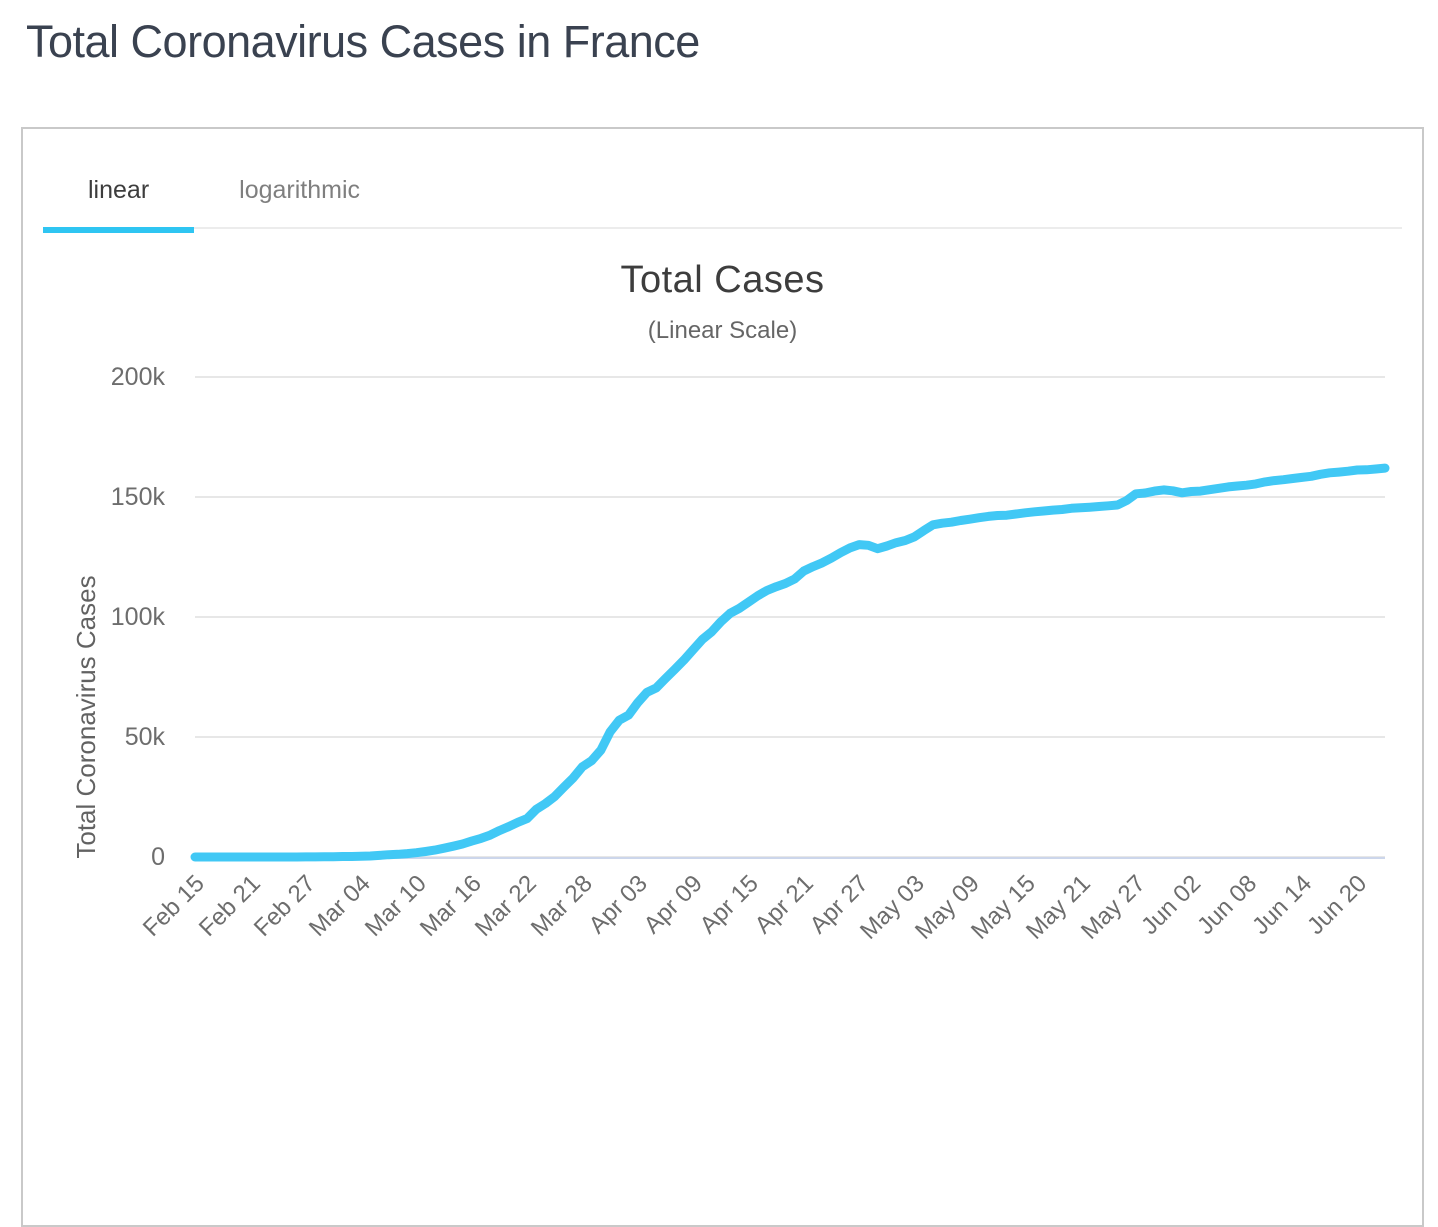  What do you see at coordinates (450, 906) in the screenshot?
I see `x-tick-label-text: Mar 16` at bounding box center [450, 906].